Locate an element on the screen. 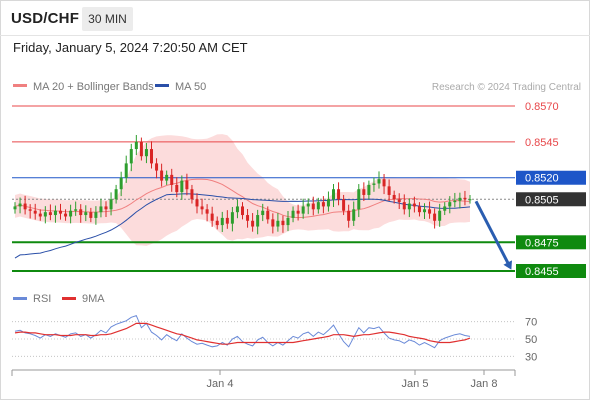 Image resolution: width=590 pixels, height=400 pixels. level-tag-0.8520 is located at coordinates (551, 177).